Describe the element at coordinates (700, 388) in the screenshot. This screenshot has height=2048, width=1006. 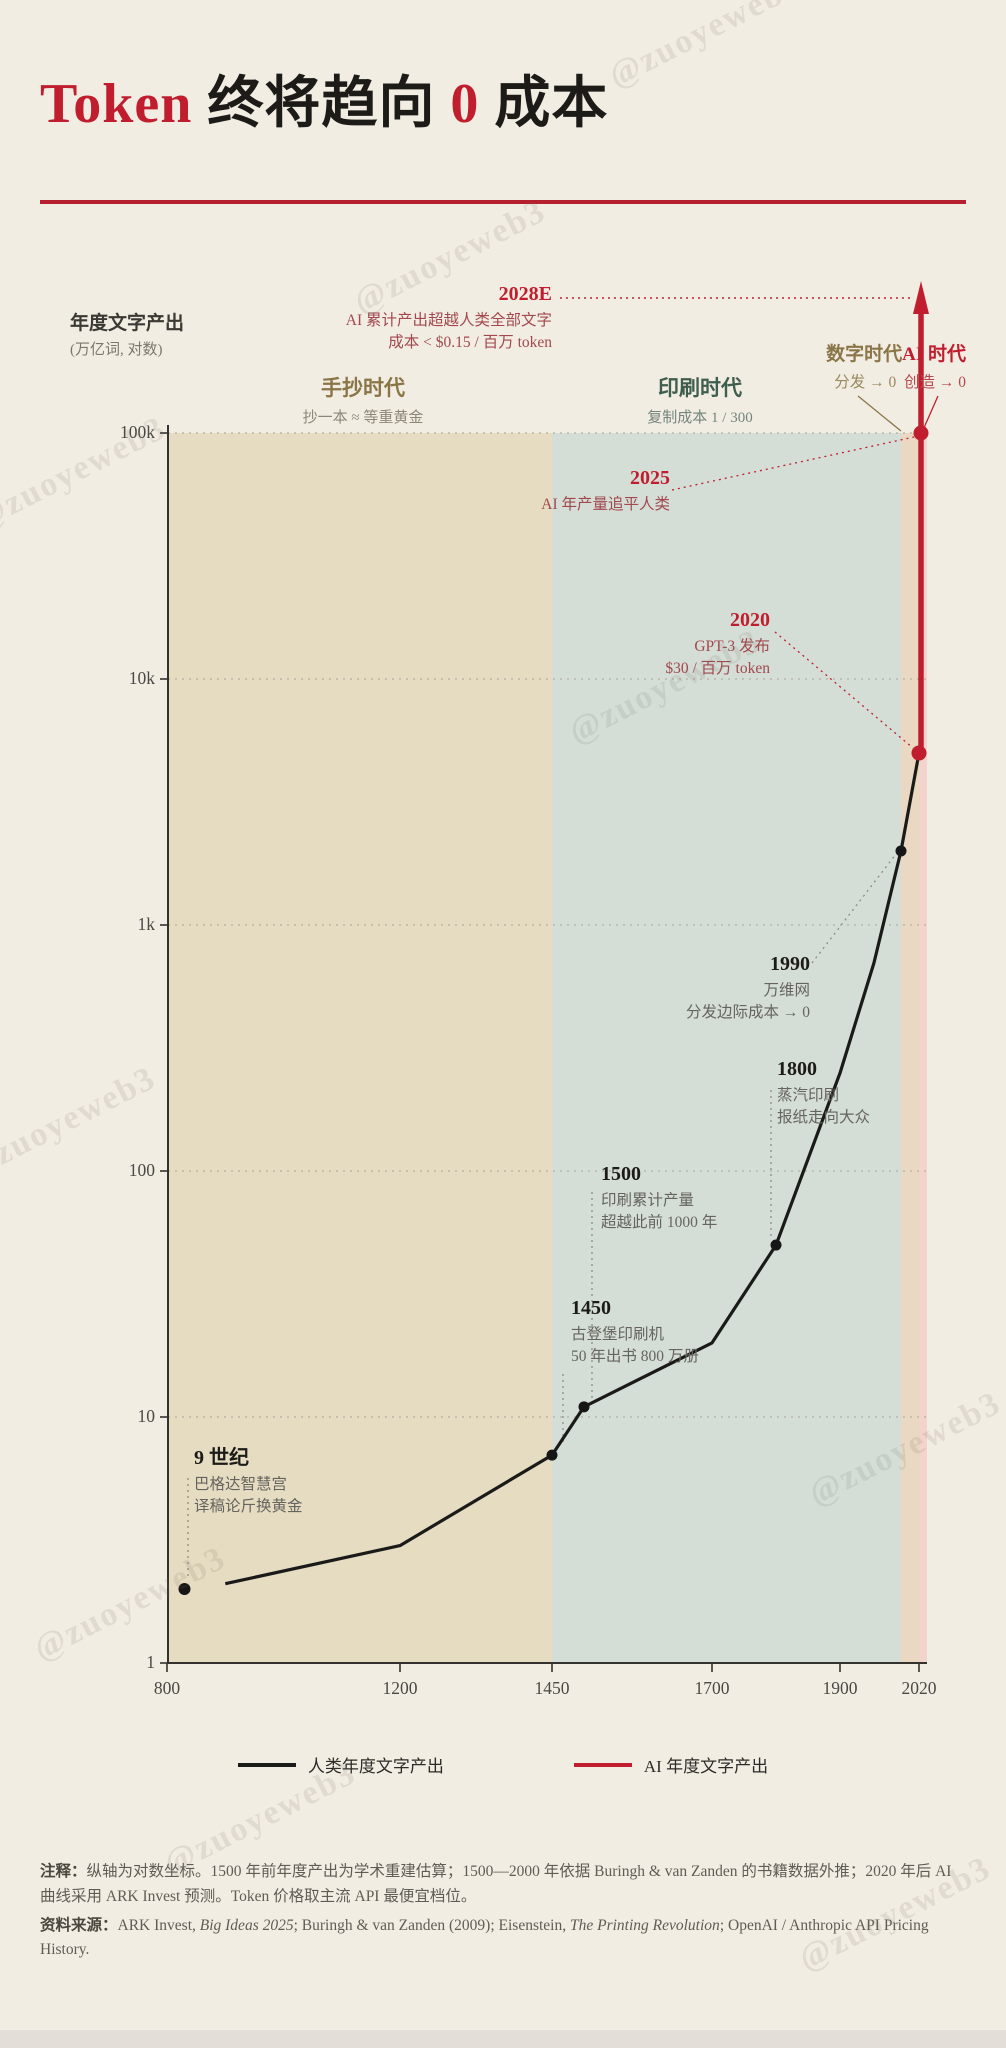
I see `era-name: 印刷时代` at that location.